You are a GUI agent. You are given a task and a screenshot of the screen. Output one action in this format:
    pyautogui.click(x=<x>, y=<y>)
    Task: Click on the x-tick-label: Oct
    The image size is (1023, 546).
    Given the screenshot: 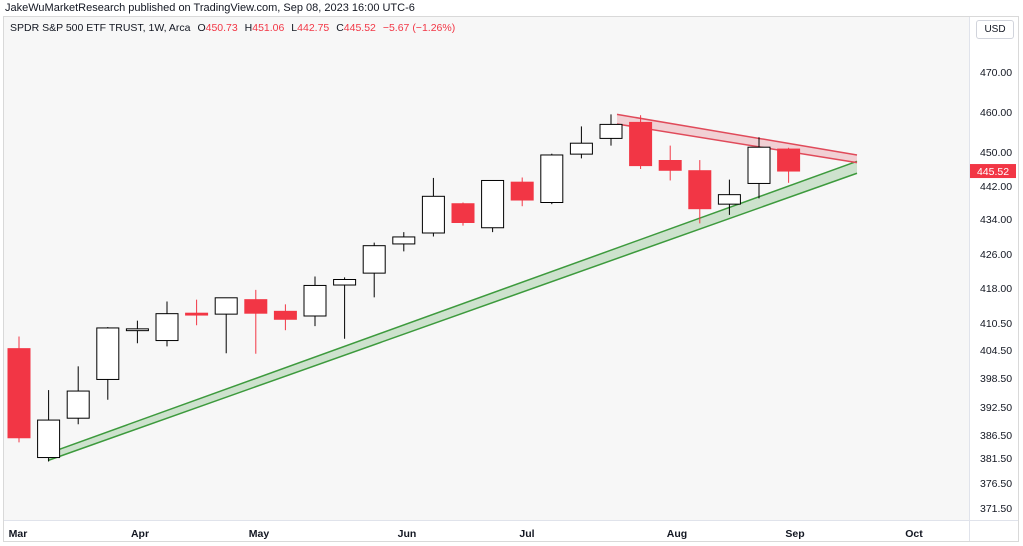 What is the action you would take?
    pyautogui.click(x=914, y=534)
    